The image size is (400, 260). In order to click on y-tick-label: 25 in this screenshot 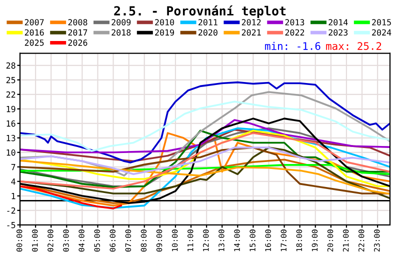, I will do `click(11, 80)`.